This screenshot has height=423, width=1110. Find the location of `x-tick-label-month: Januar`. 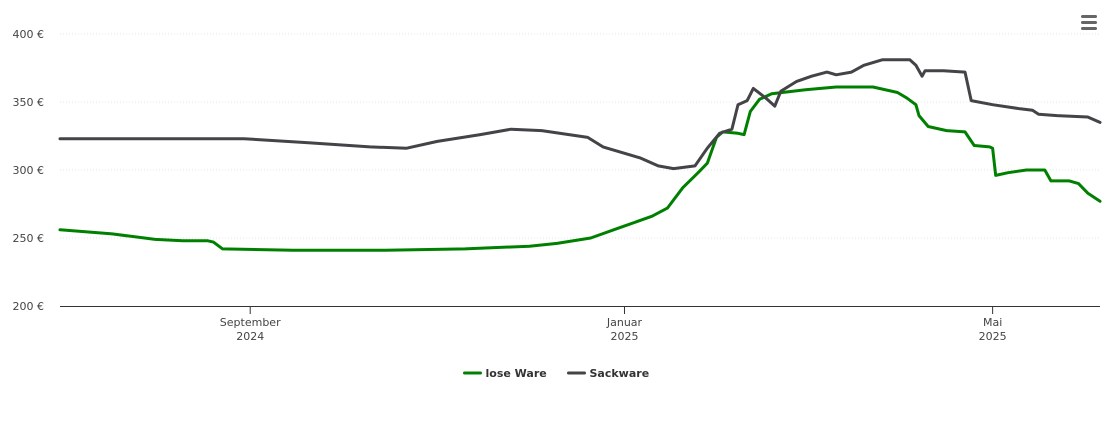

x-tick-label-month: Januar is located at coordinates (624, 322).